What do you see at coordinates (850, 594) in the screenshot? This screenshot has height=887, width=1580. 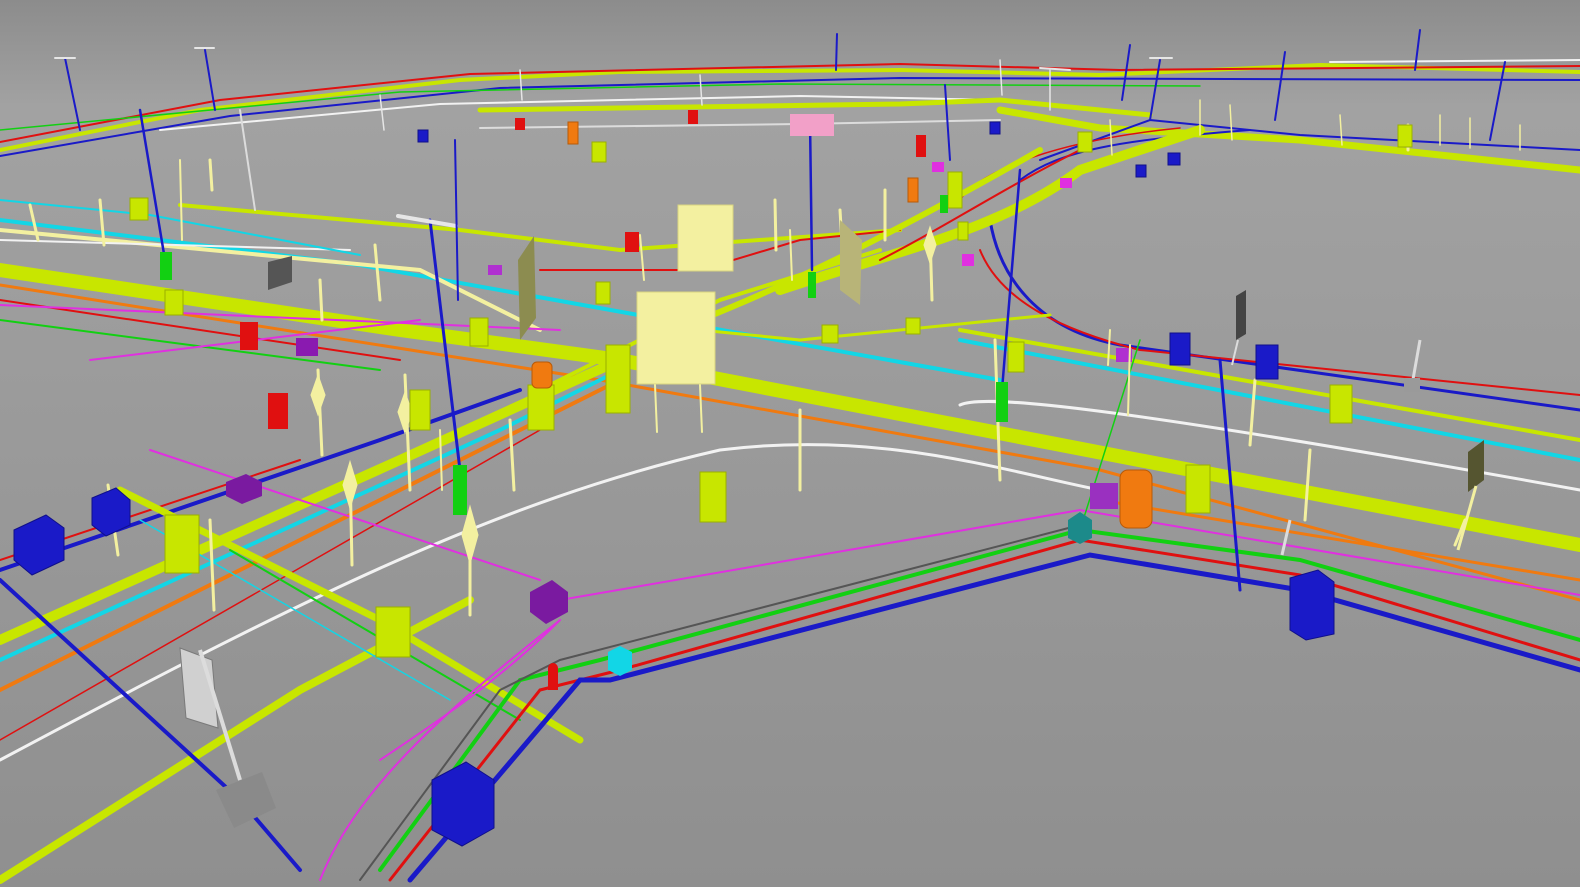 I see `cyan-items` at bounding box center [850, 594].